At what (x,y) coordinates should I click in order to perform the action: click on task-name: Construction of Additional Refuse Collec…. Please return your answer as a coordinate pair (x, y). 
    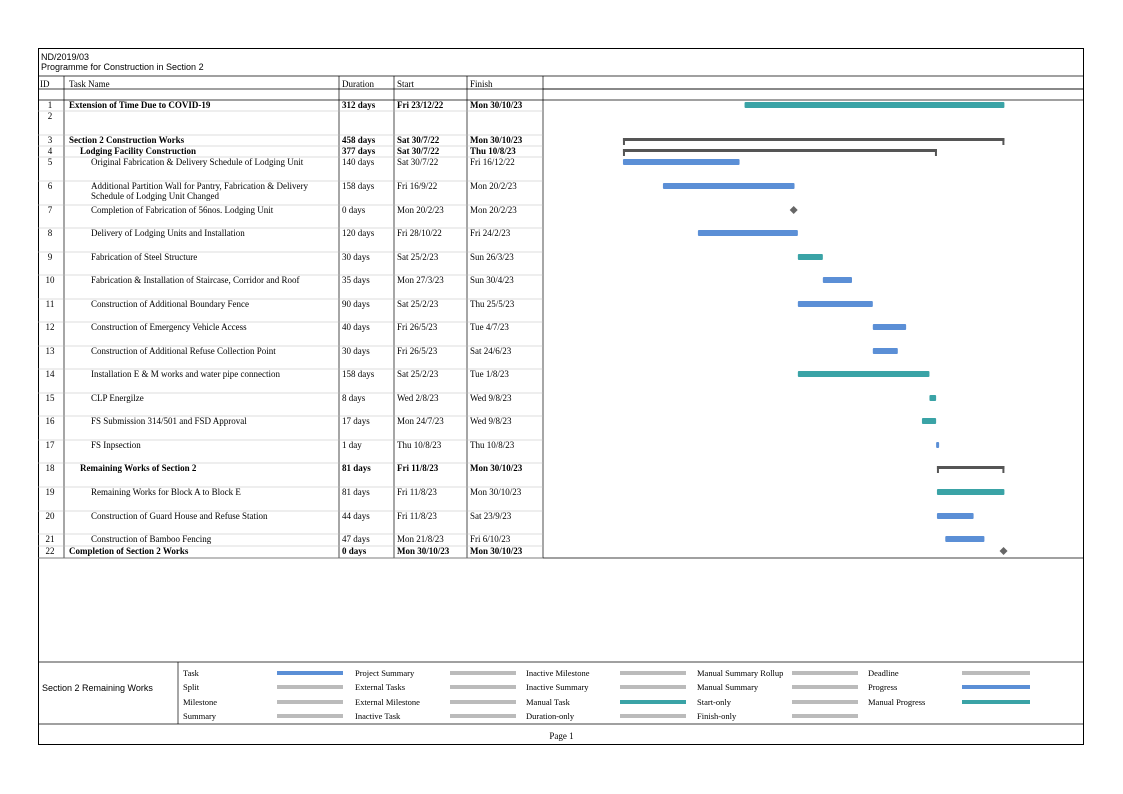
    Looking at the image, I should click on (183, 351).